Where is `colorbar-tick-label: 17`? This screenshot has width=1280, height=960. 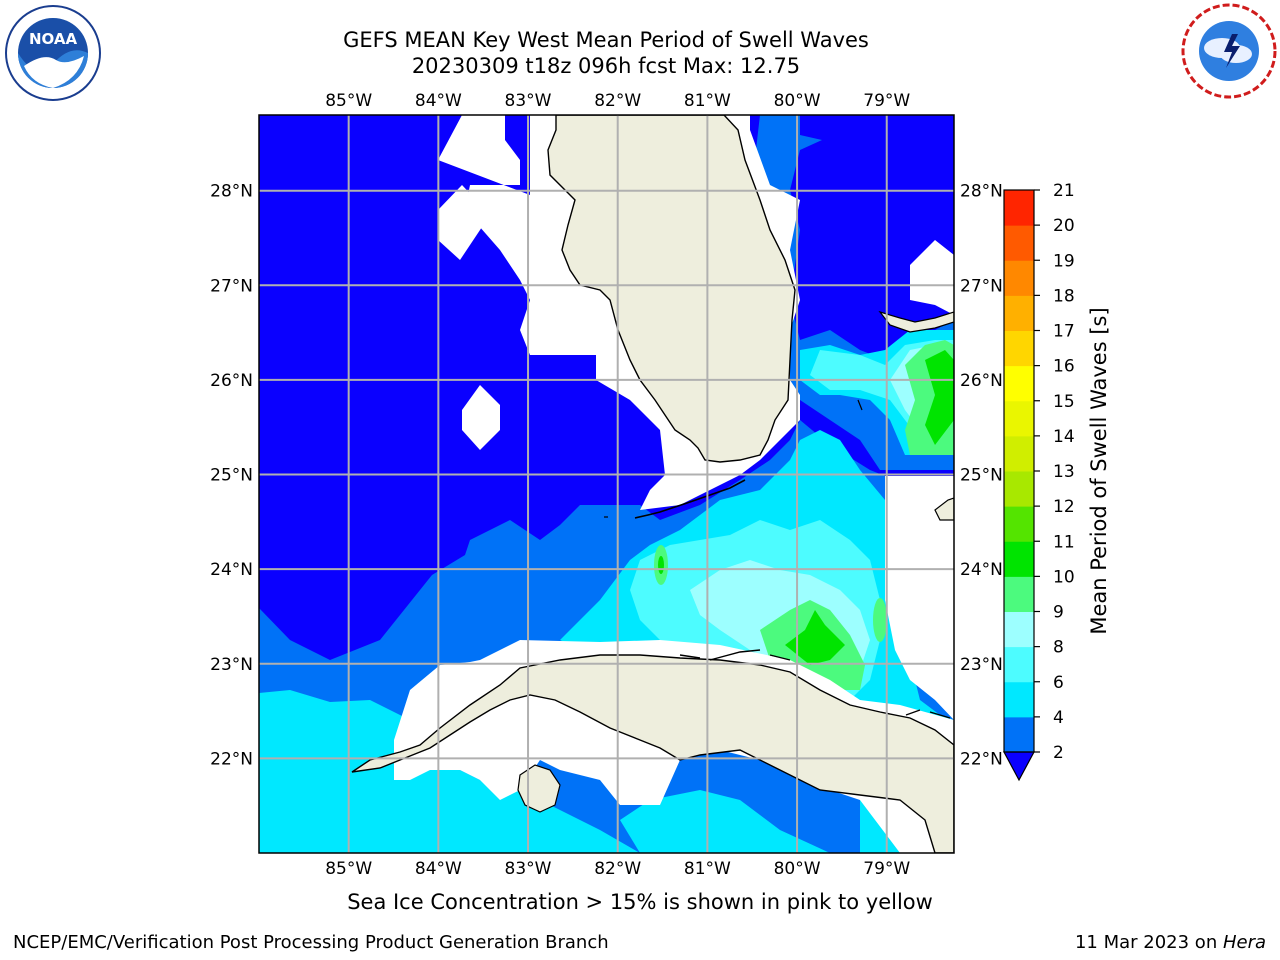 colorbar-tick-label: 17 is located at coordinates (1064, 332).